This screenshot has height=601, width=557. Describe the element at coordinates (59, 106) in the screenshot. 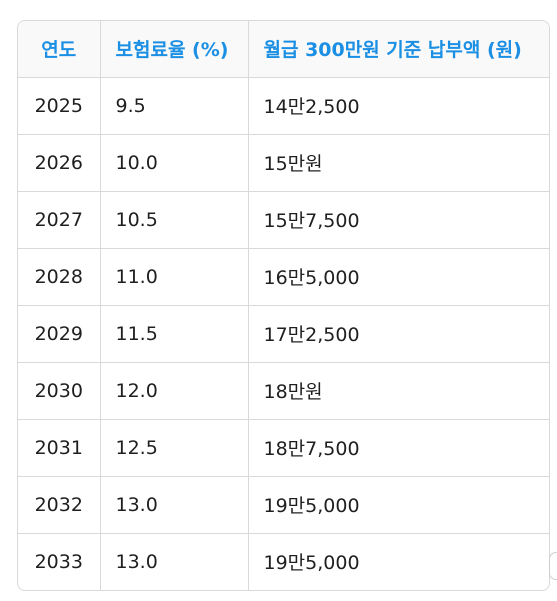

I see `cell-year: 2025` at that location.